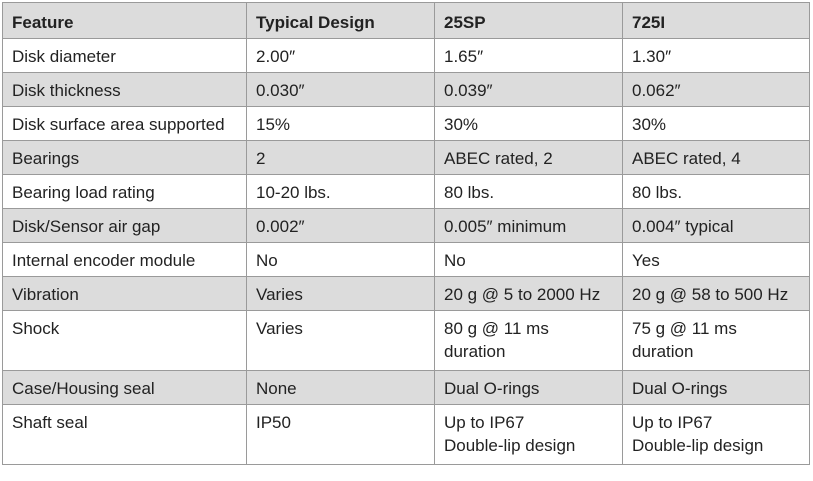 Image resolution: width=813 pixels, height=481 pixels. What do you see at coordinates (280, 226) in the screenshot?
I see `cell-text: 0.002″` at bounding box center [280, 226].